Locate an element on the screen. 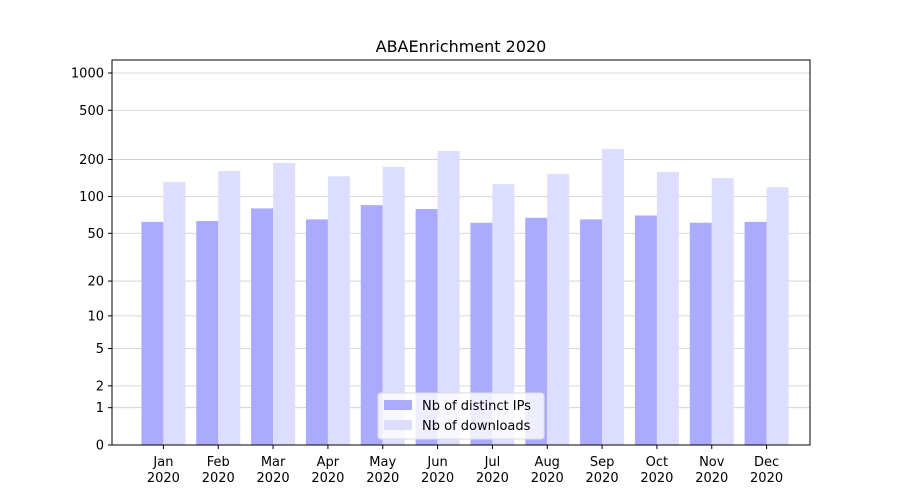 The height and width of the screenshot is (500, 900). y-tick-label: 1000 is located at coordinates (87, 73).